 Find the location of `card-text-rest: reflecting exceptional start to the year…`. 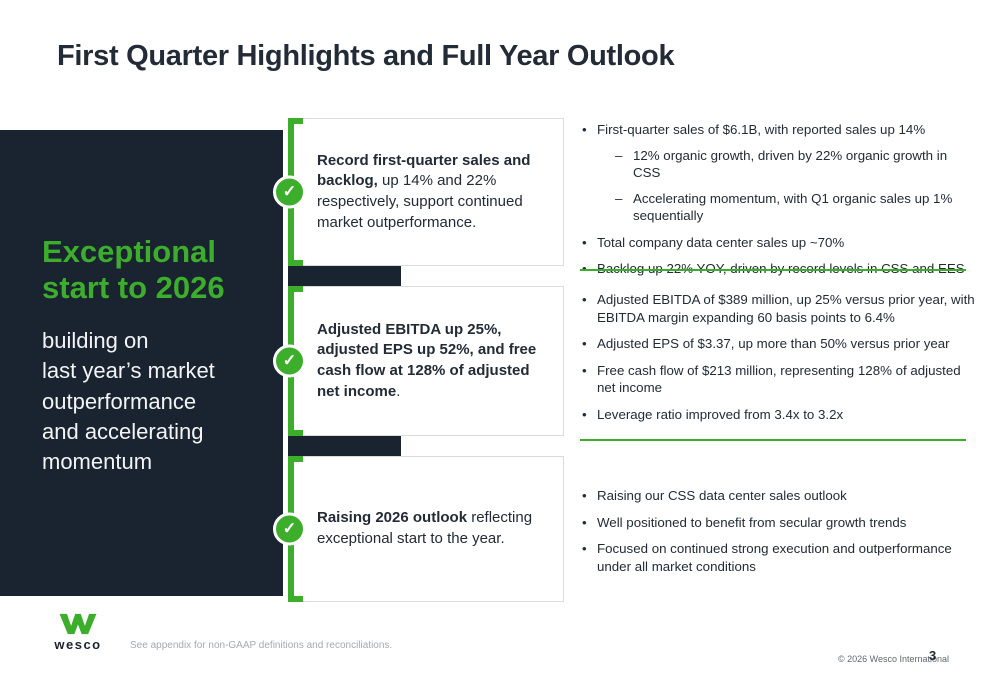

card-text-rest: reflecting exceptional start to the year… is located at coordinates (425, 528).